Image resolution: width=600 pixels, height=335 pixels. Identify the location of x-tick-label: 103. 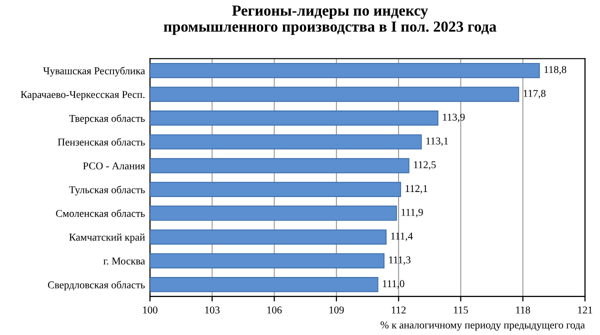
(212, 310).